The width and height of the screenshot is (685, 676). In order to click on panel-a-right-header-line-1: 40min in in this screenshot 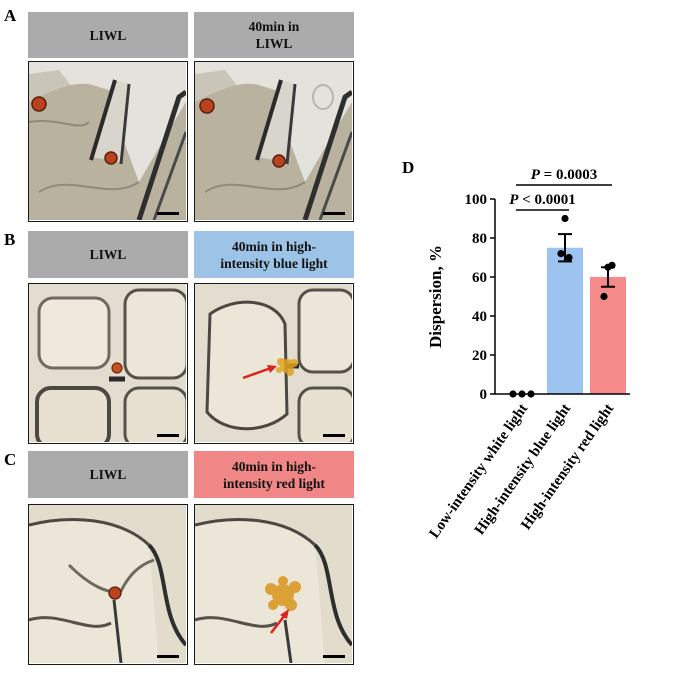, I will do `click(274, 26)`.